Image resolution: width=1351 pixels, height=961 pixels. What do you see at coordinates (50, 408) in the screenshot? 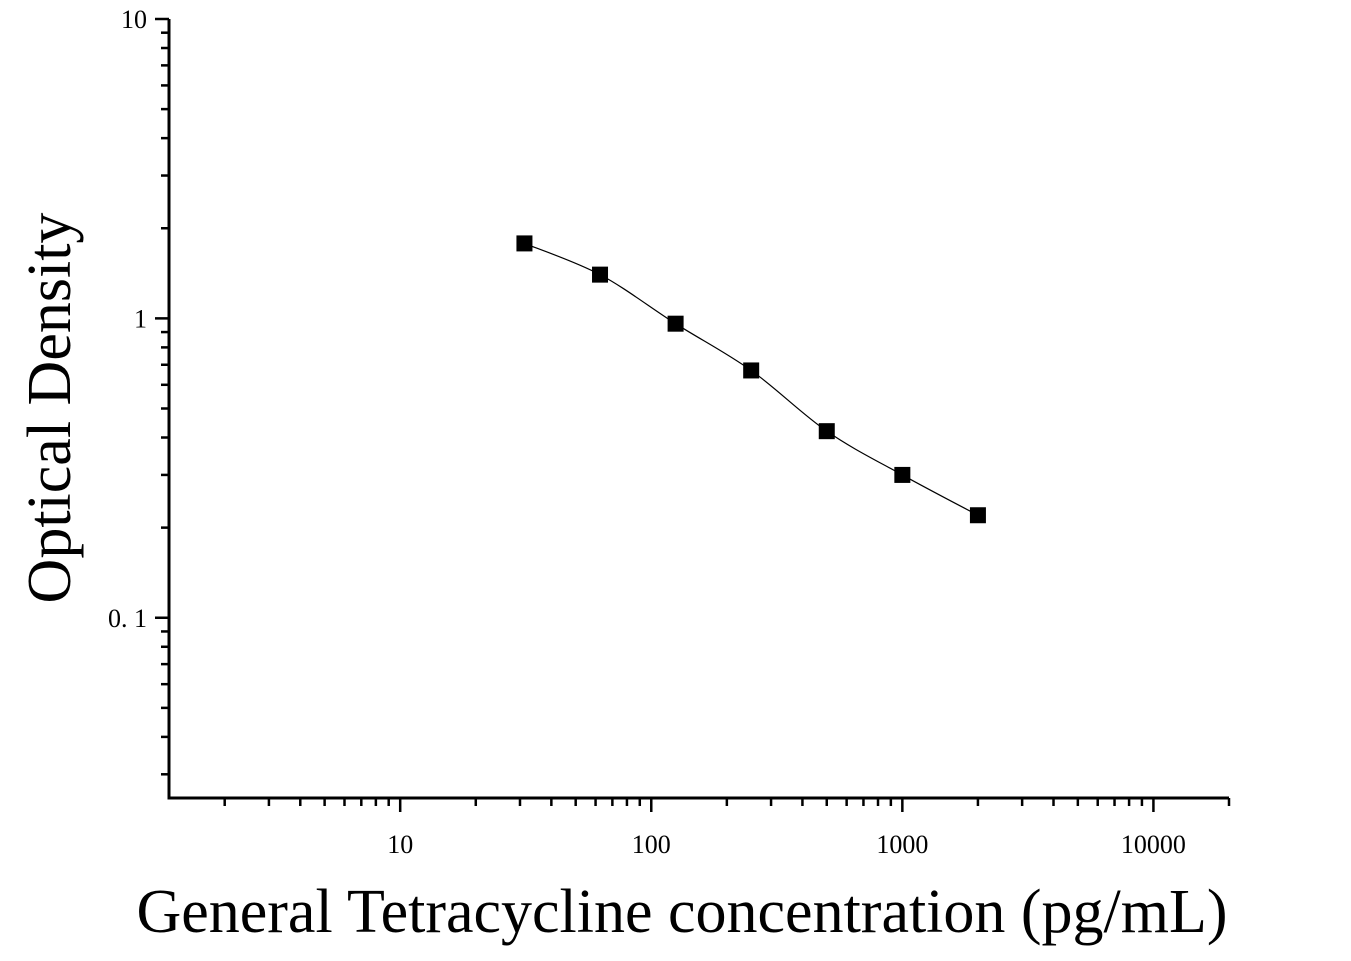
I see `y-axis-title: Optical Density` at bounding box center [50, 408].